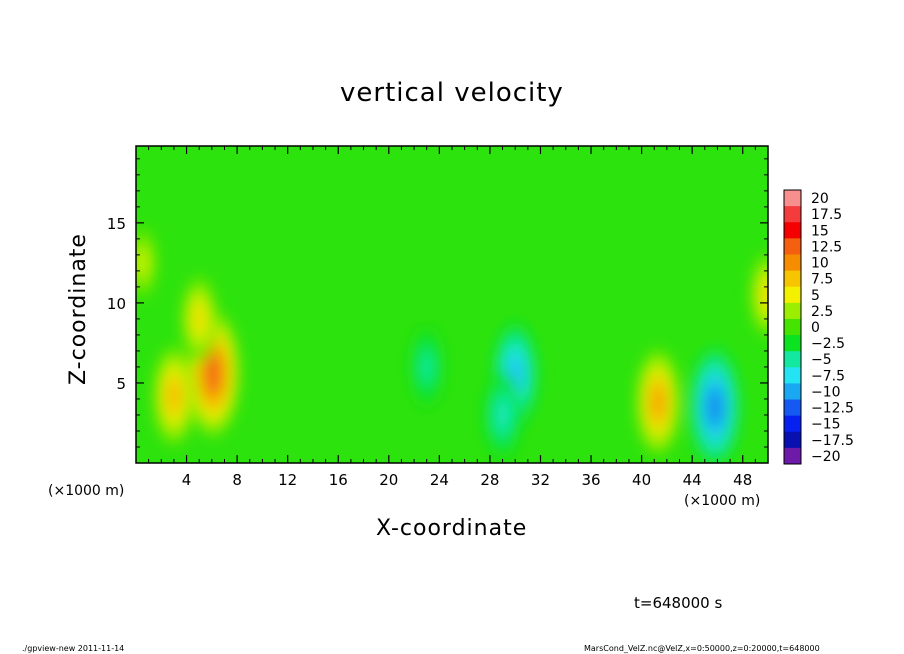  Describe the element at coordinates (826, 457) in the screenshot. I see `colorbar-label: −20` at that location.